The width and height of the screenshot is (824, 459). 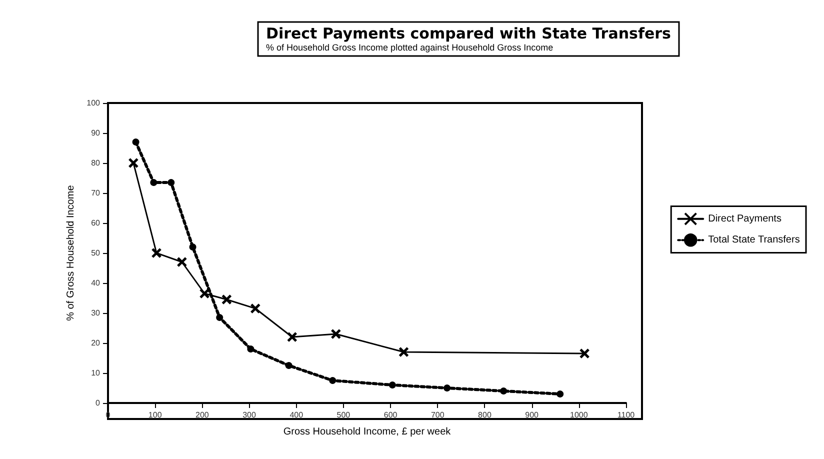 I want to click on x-tick-label: 300, so click(x=249, y=415).